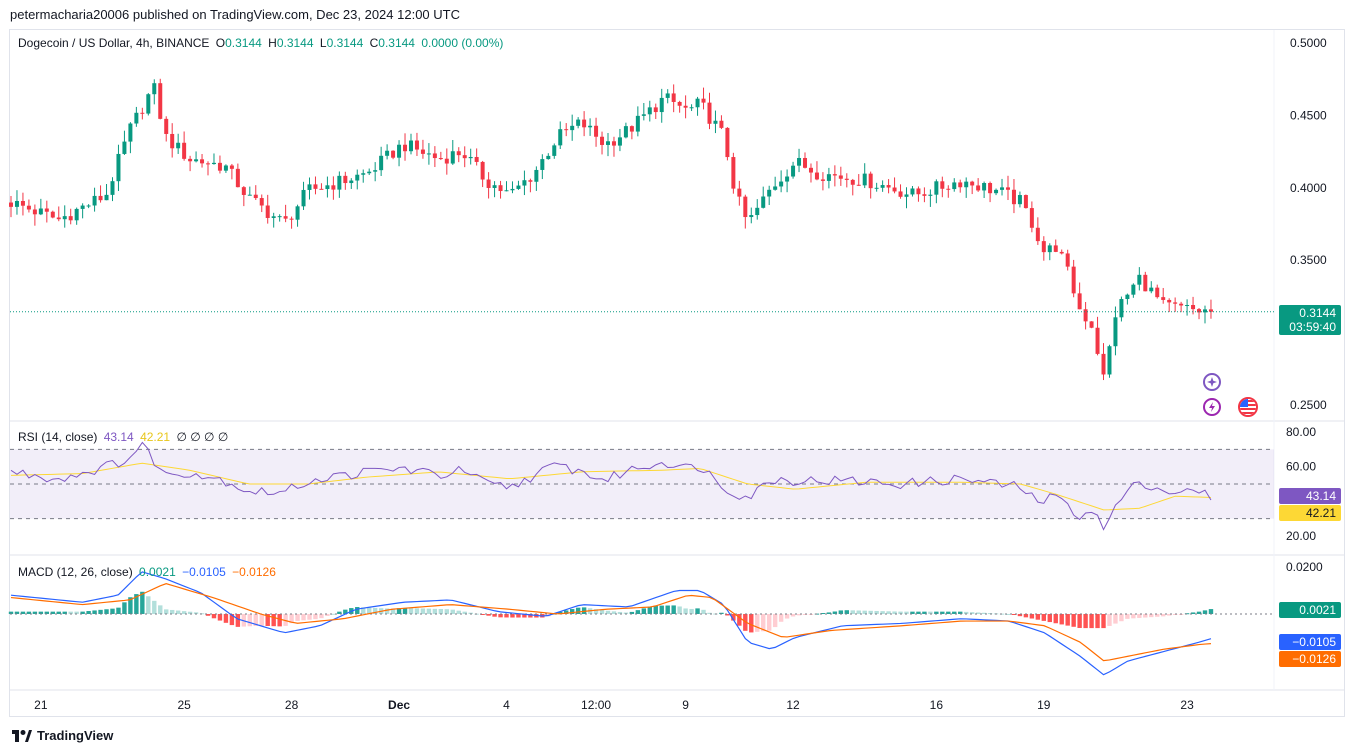 This screenshot has height=753, width=1355. Describe the element at coordinates (1301, 536) in the screenshot. I see `rsi-tick-label: 20.00` at that location.